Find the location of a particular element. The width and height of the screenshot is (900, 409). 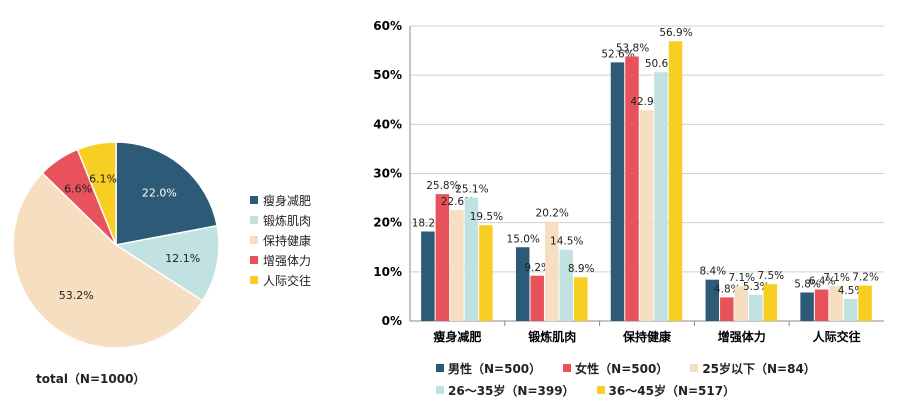

bar-data-label: 15.0% is located at coordinates (523, 239).